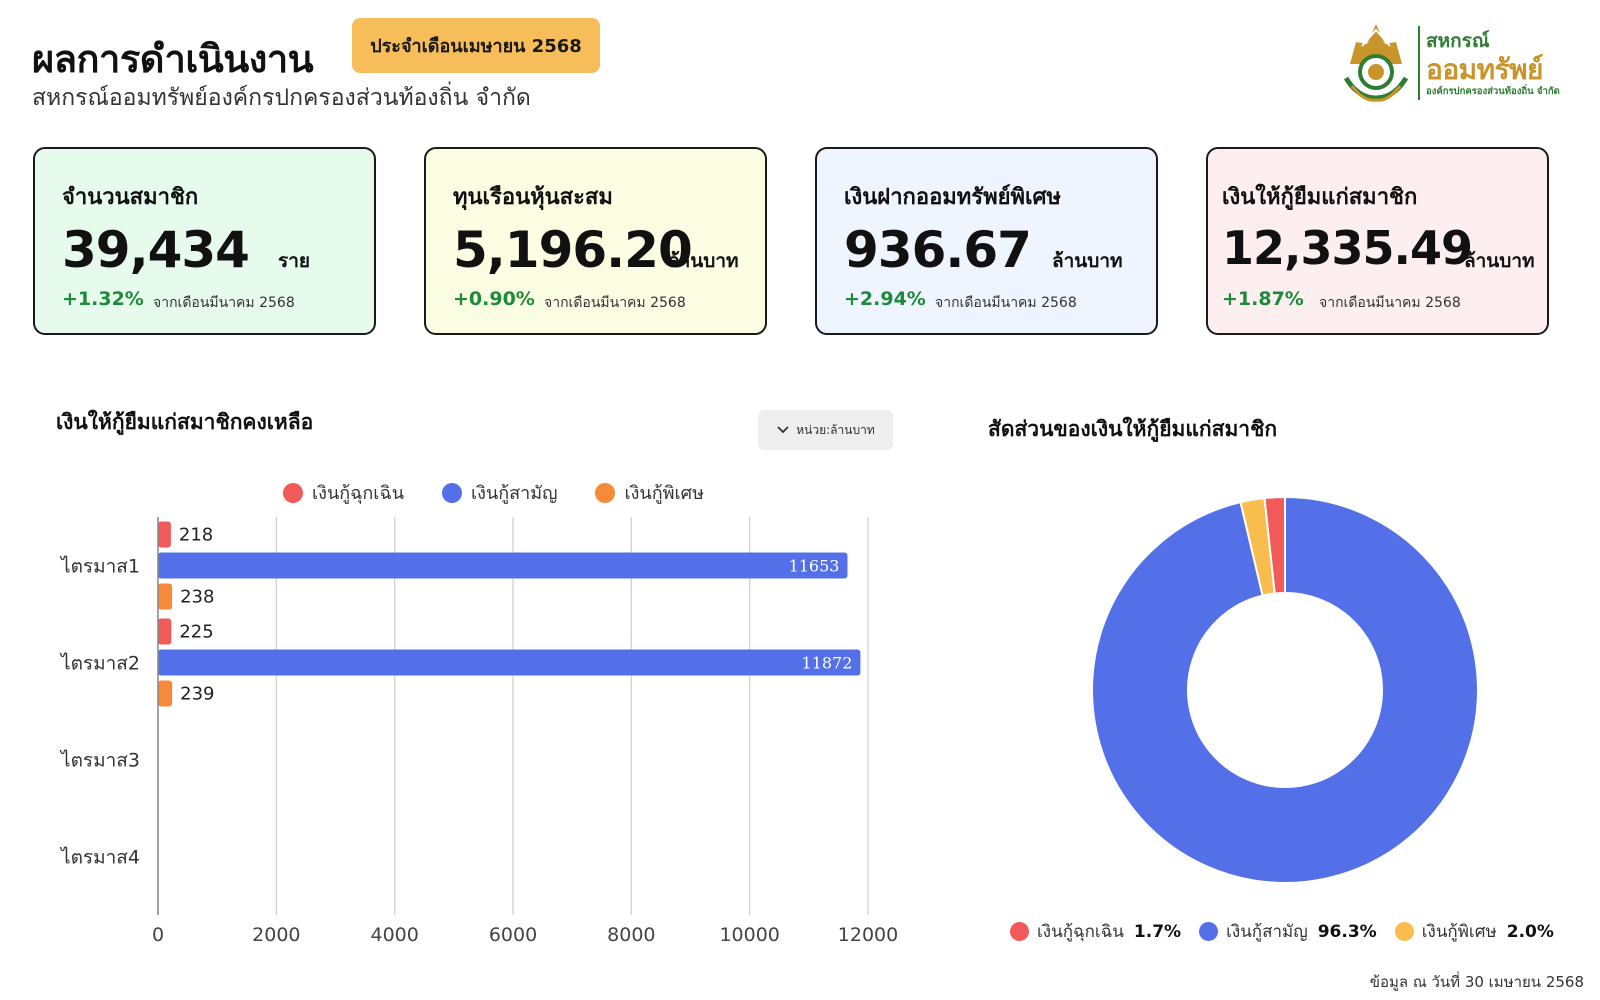  Describe the element at coordinates (394, 935) in the screenshot. I see `x-tick-label: 4000` at that location.